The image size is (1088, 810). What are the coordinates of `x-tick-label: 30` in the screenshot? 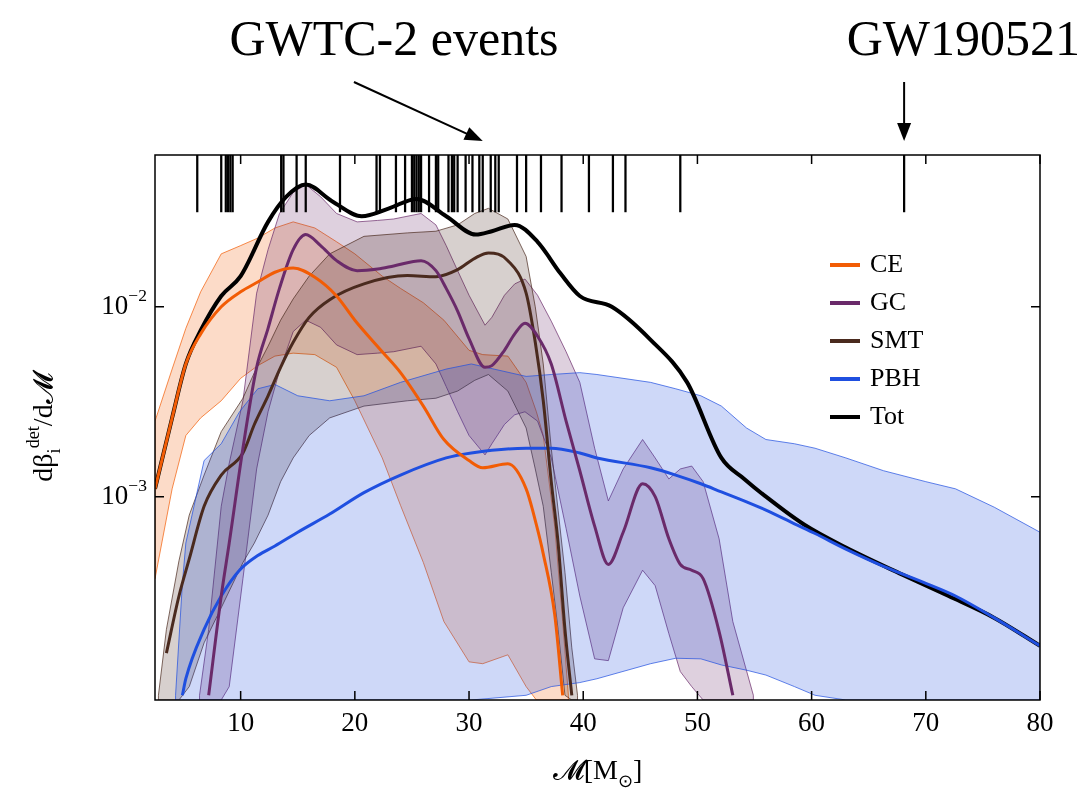 It's located at (469, 722).